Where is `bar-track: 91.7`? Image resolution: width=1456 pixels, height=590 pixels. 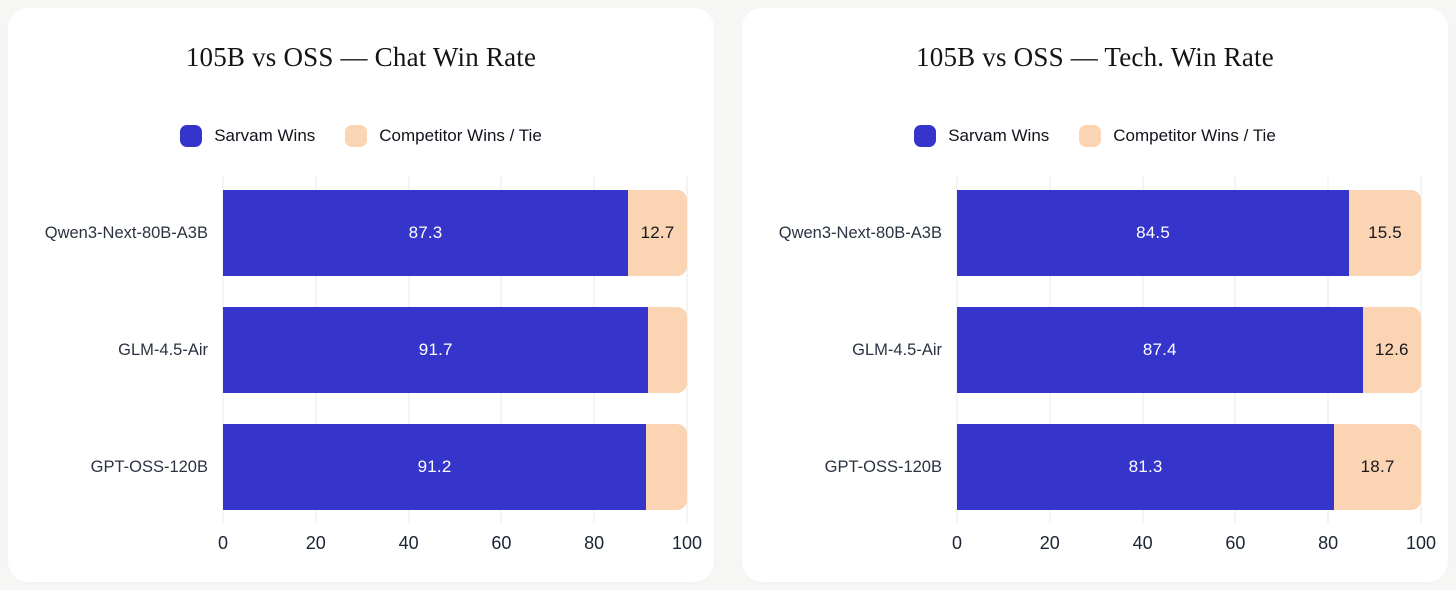
bar-track: 91.7 is located at coordinates (455, 350).